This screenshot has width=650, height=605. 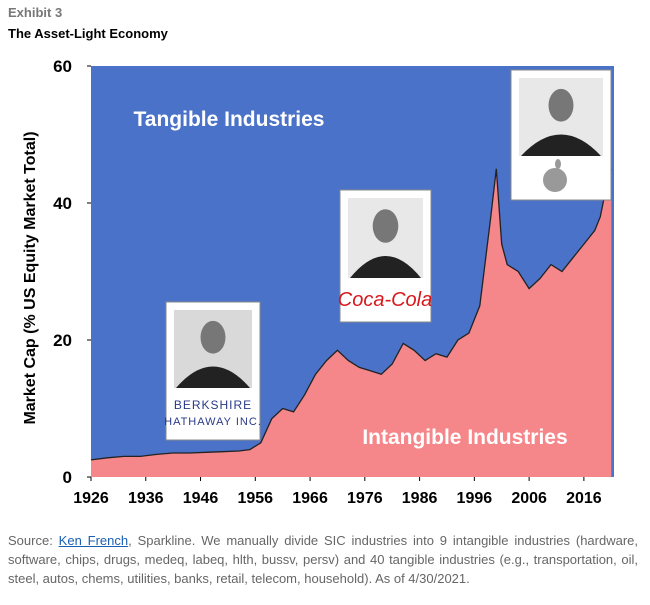 What do you see at coordinates (62, 340) in the screenshot?
I see `y-tick-label: 20` at bounding box center [62, 340].